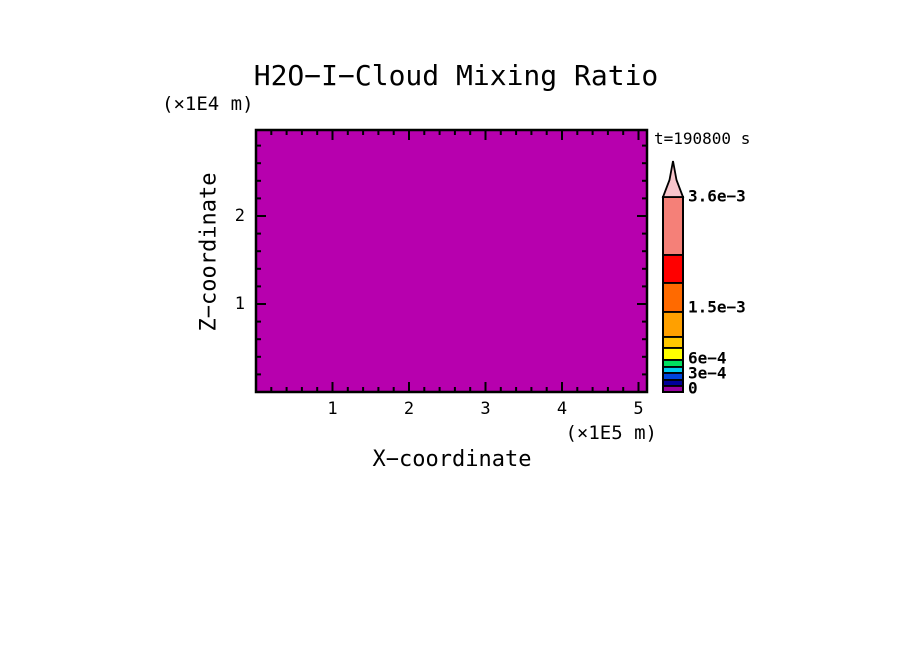 Image resolution: width=904 pixels, height=654 pixels. What do you see at coordinates (332, 409) in the screenshot?
I see `x-tick-label: 1` at bounding box center [332, 409].